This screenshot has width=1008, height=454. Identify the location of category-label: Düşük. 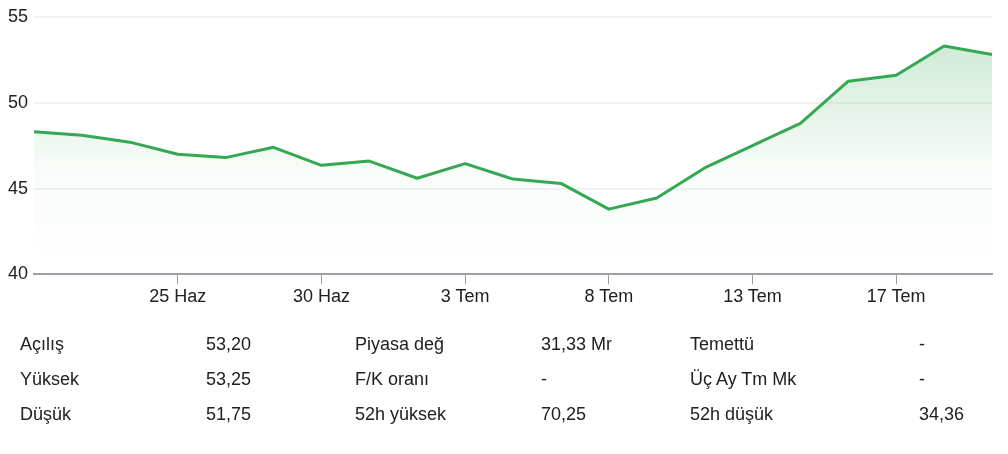
(46, 414).